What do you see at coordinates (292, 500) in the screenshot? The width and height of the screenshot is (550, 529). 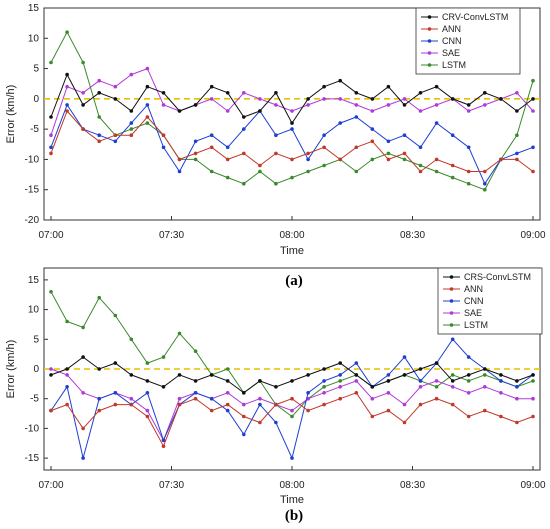 I see `x-axis-title: Time` at bounding box center [292, 500].